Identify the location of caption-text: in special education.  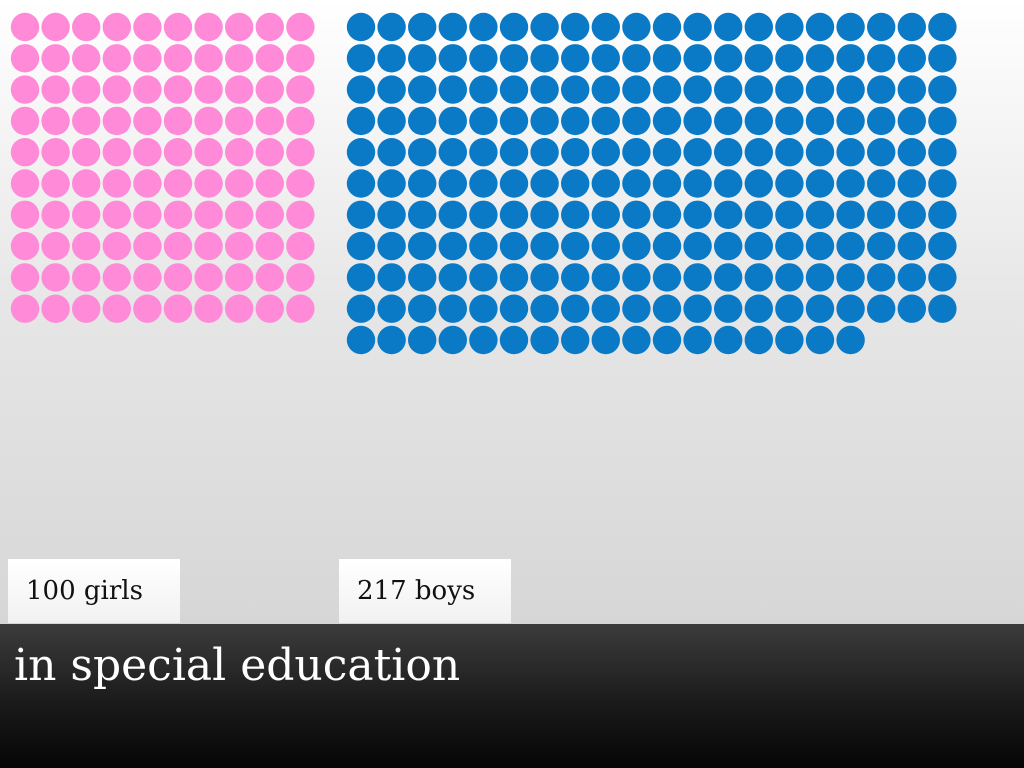
(237, 665).